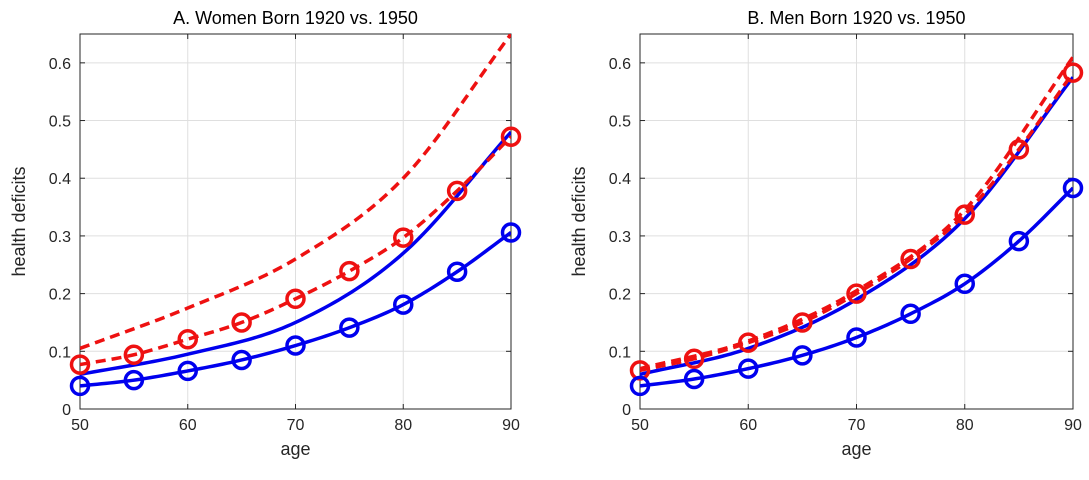 The width and height of the screenshot is (1089, 480). What do you see at coordinates (295, 18) in the screenshot?
I see `chart-title: A. Women Born 1920 vs. 1950` at bounding box center [295, 18].